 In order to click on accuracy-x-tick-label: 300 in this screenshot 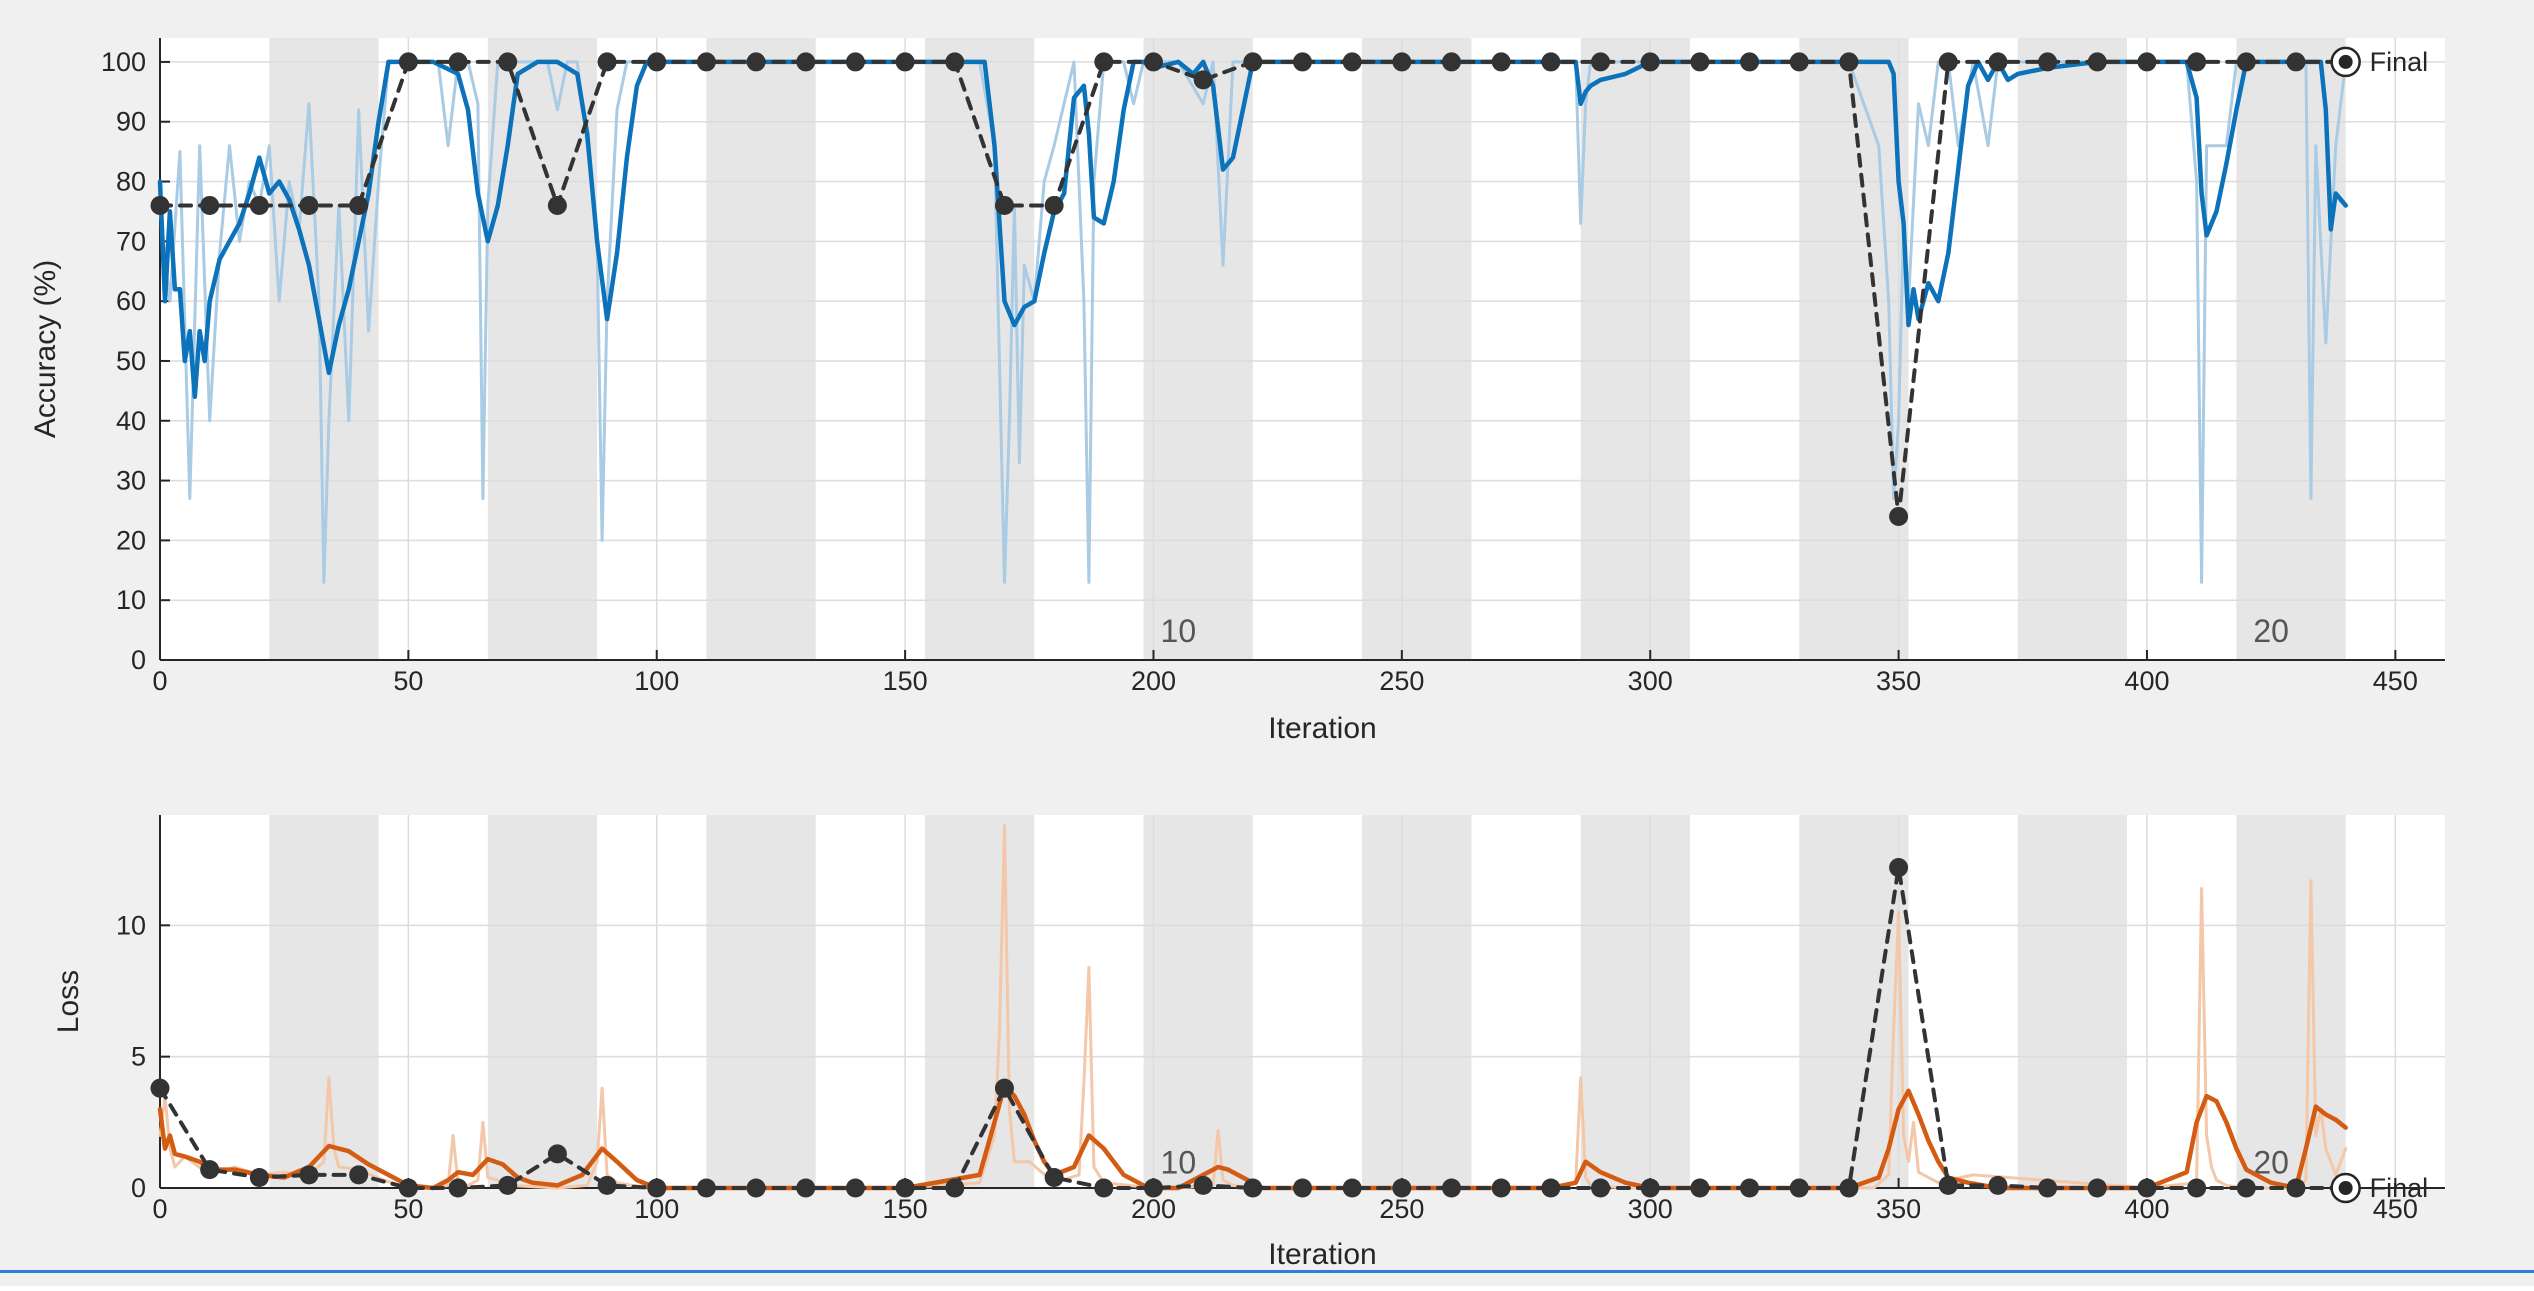, I will do `click(1650, 681)`.